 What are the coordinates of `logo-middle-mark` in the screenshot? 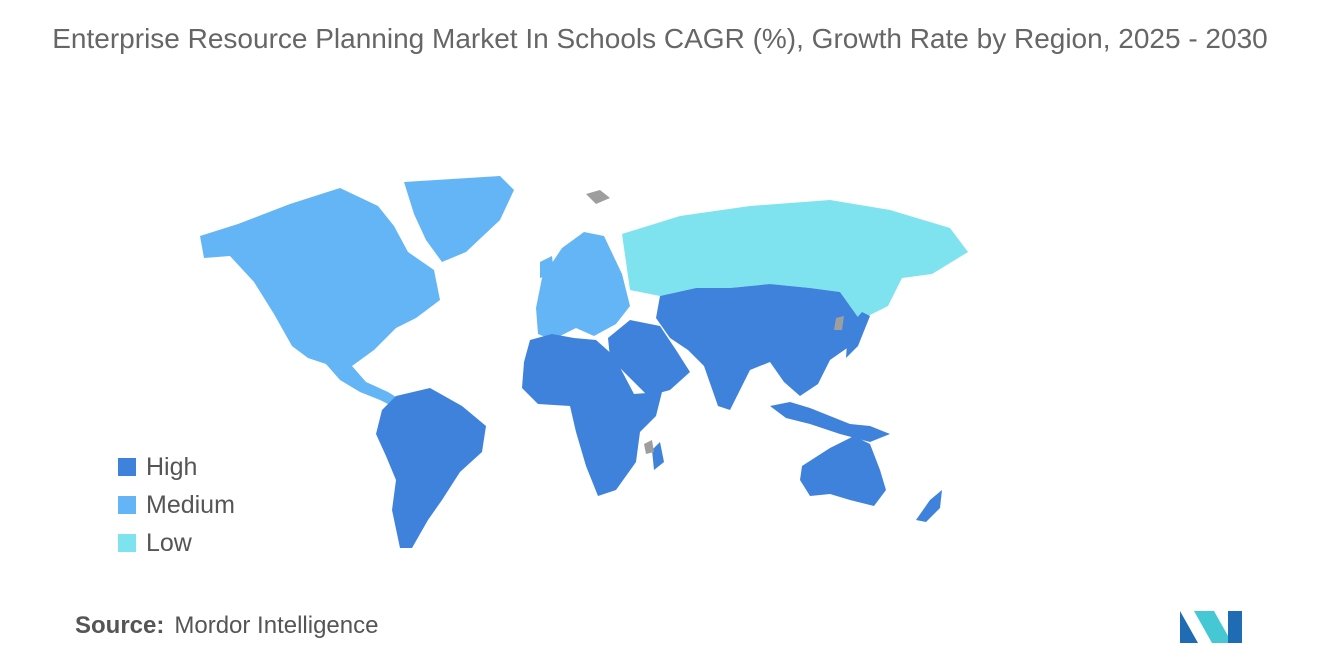 It's located at (1213, 627).